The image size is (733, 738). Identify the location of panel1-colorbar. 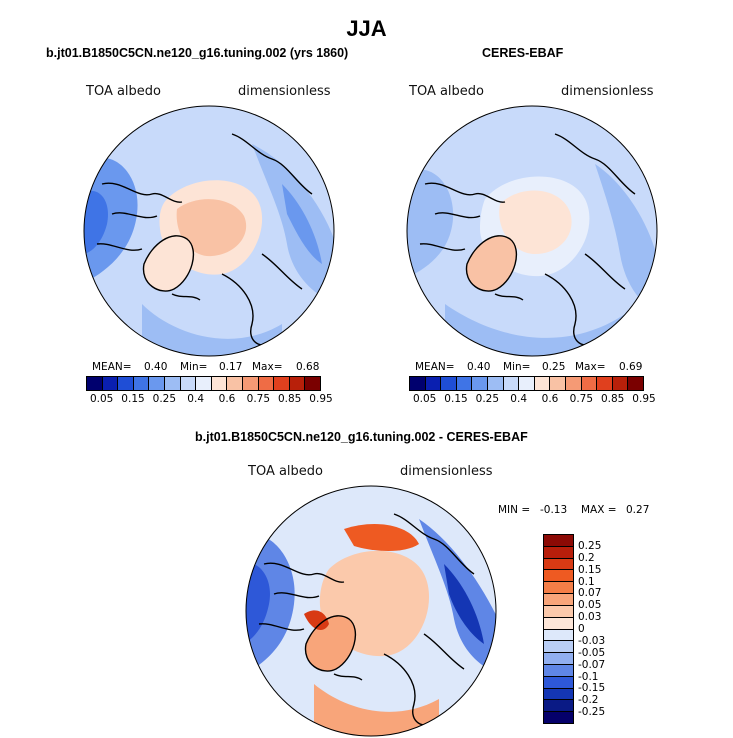
(203, 383).